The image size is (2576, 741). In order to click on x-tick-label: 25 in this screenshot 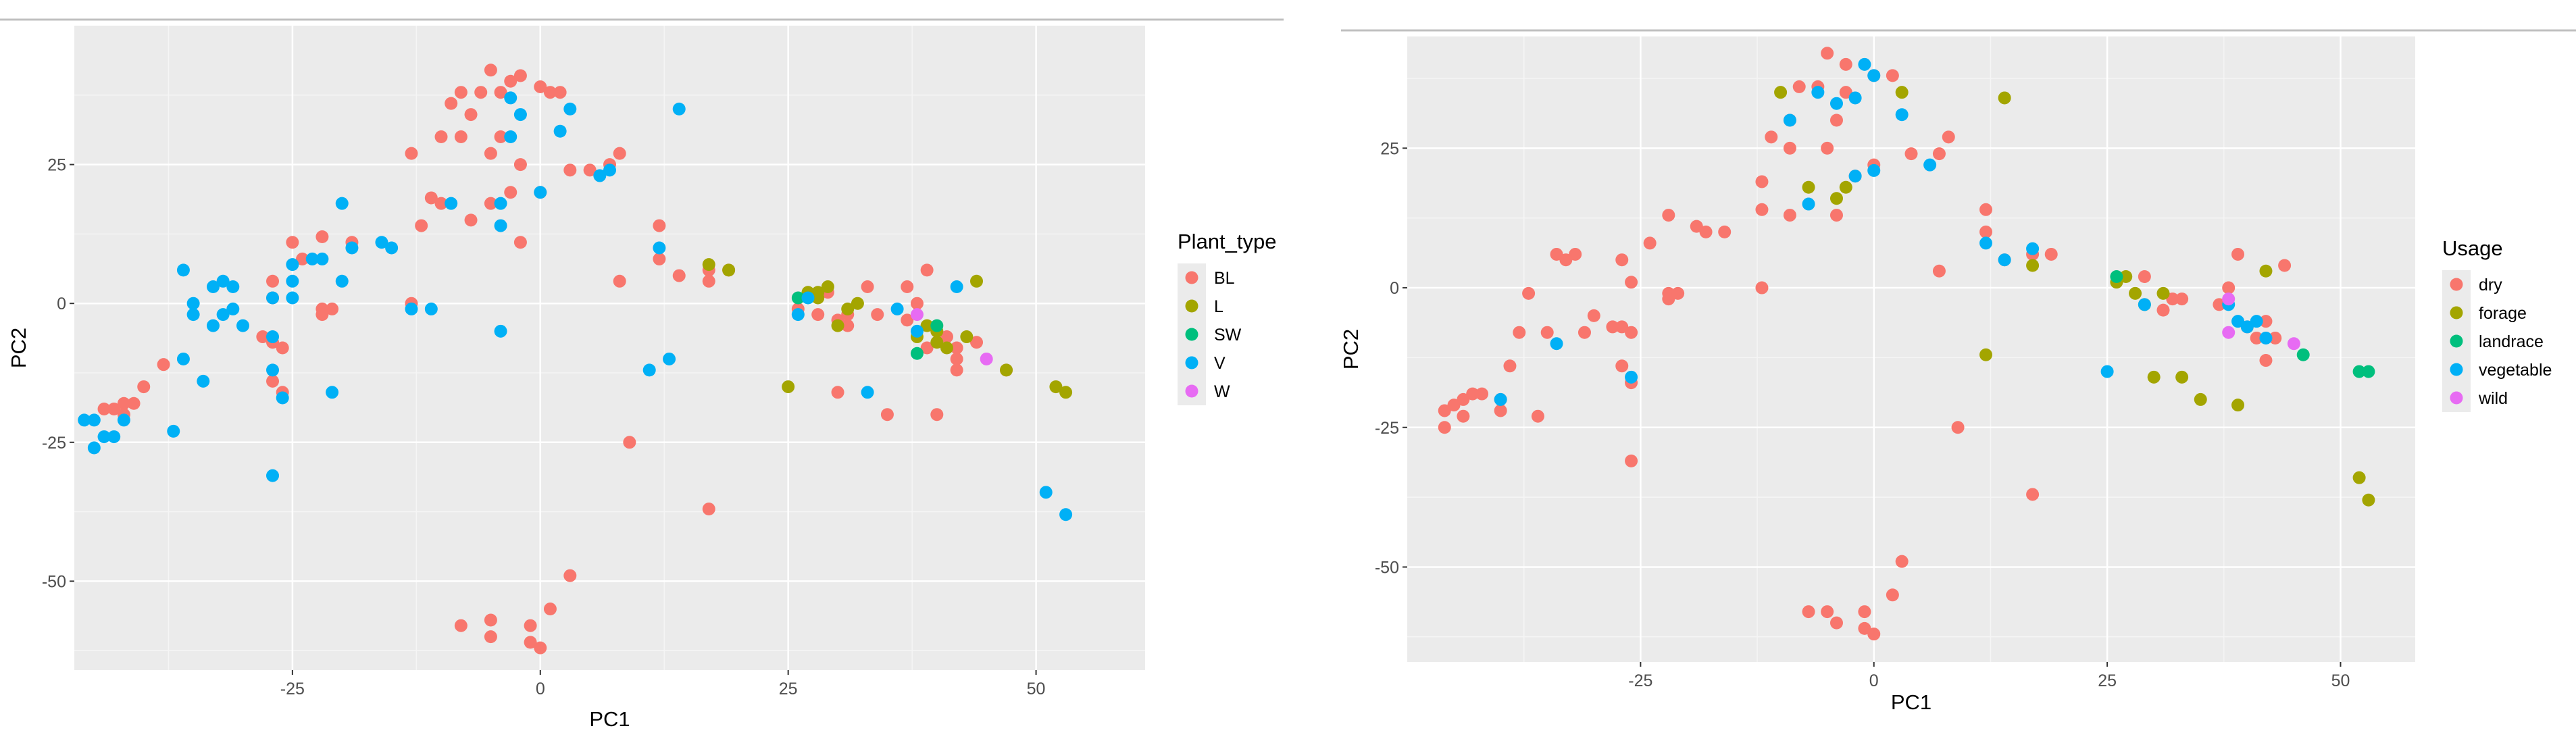, I will do `click(788, 689)`.